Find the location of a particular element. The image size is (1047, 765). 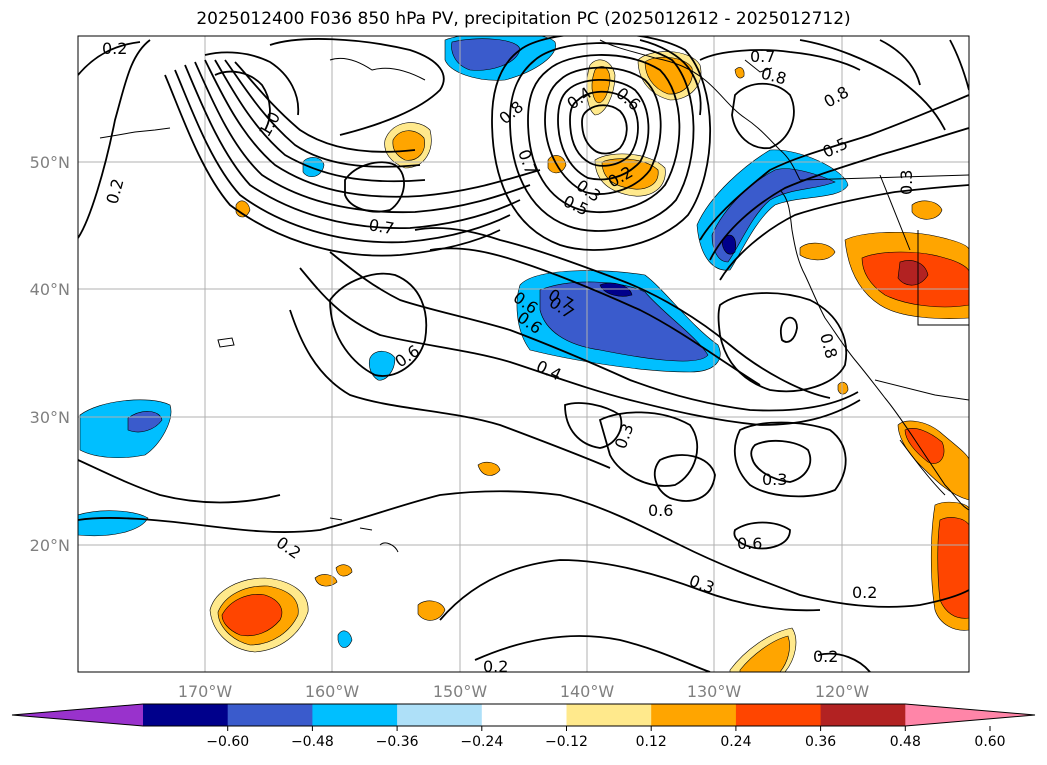

colorbar-tick-label: 0.48 is located at coordinates (905, 742).